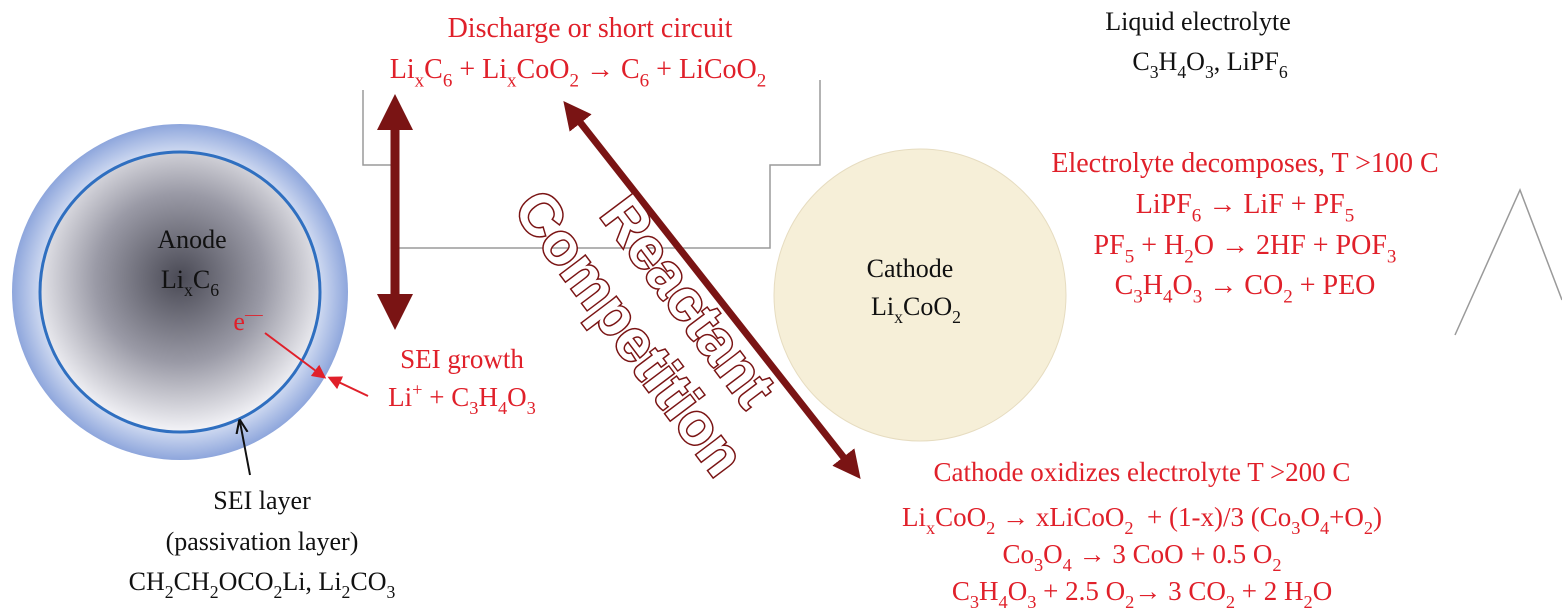 The height and width of the screenshot is (612, 1562). What do you see at coordinates (479, 69) in the screenshot?
I see `formula-text: + Li` at bounding box center [479, 69].